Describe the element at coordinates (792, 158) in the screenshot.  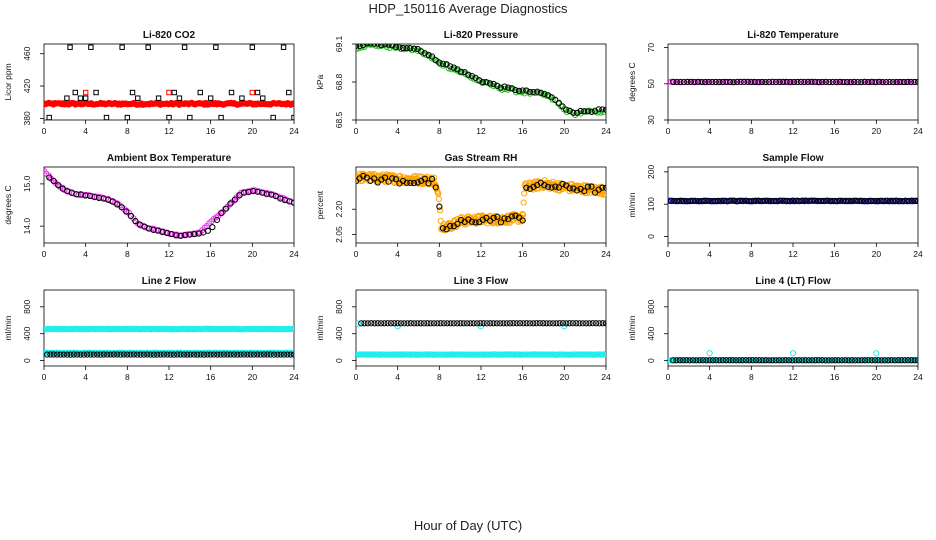
I see `panel-title: Sample Flow` at that location.